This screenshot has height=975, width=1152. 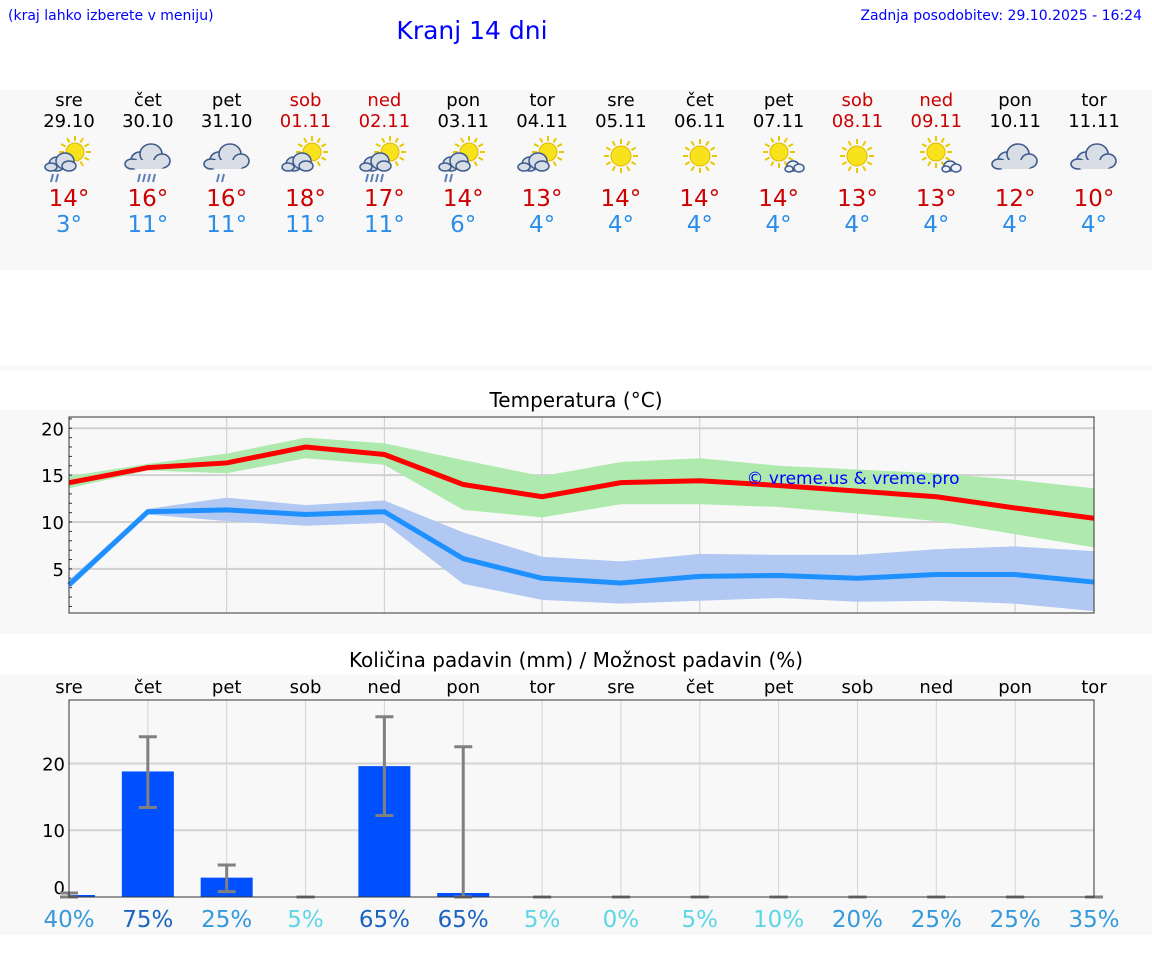 I want to click on day-column: pet 07.11 14° 4°, so click(x=779, y=164).